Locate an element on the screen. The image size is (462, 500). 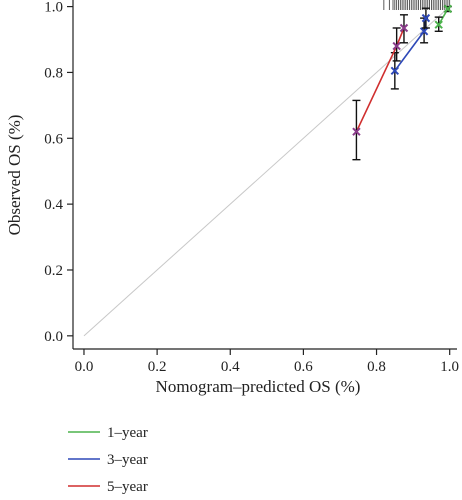
y-tick-label: 0.8 is located at coordinates (53, 73).